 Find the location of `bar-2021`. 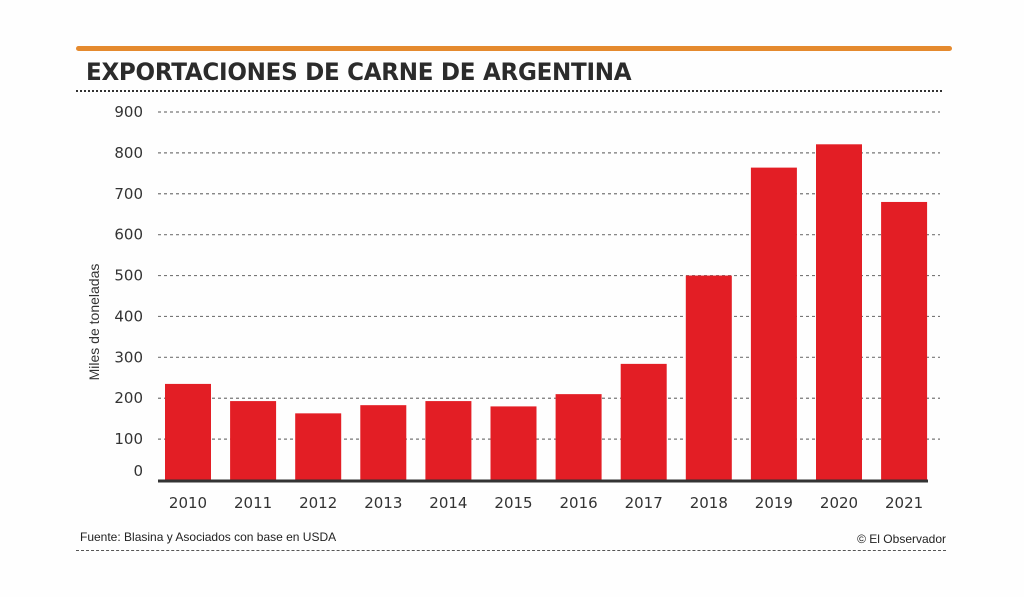

bar-2021 is located at coordinates (904, 340).